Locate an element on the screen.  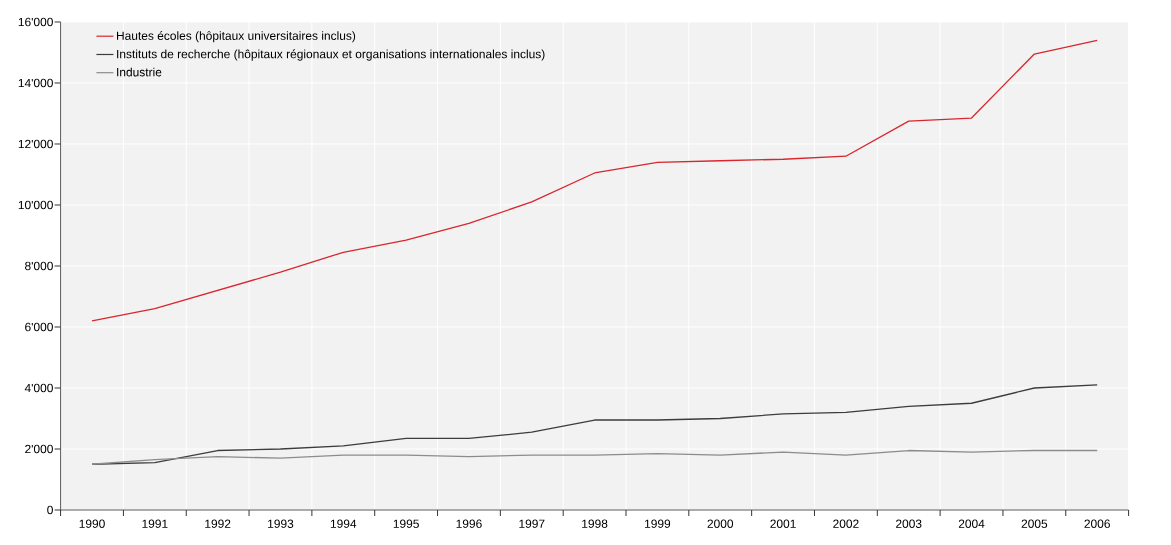
x-tick-label: 1992 is located at coordinates (218, 523).